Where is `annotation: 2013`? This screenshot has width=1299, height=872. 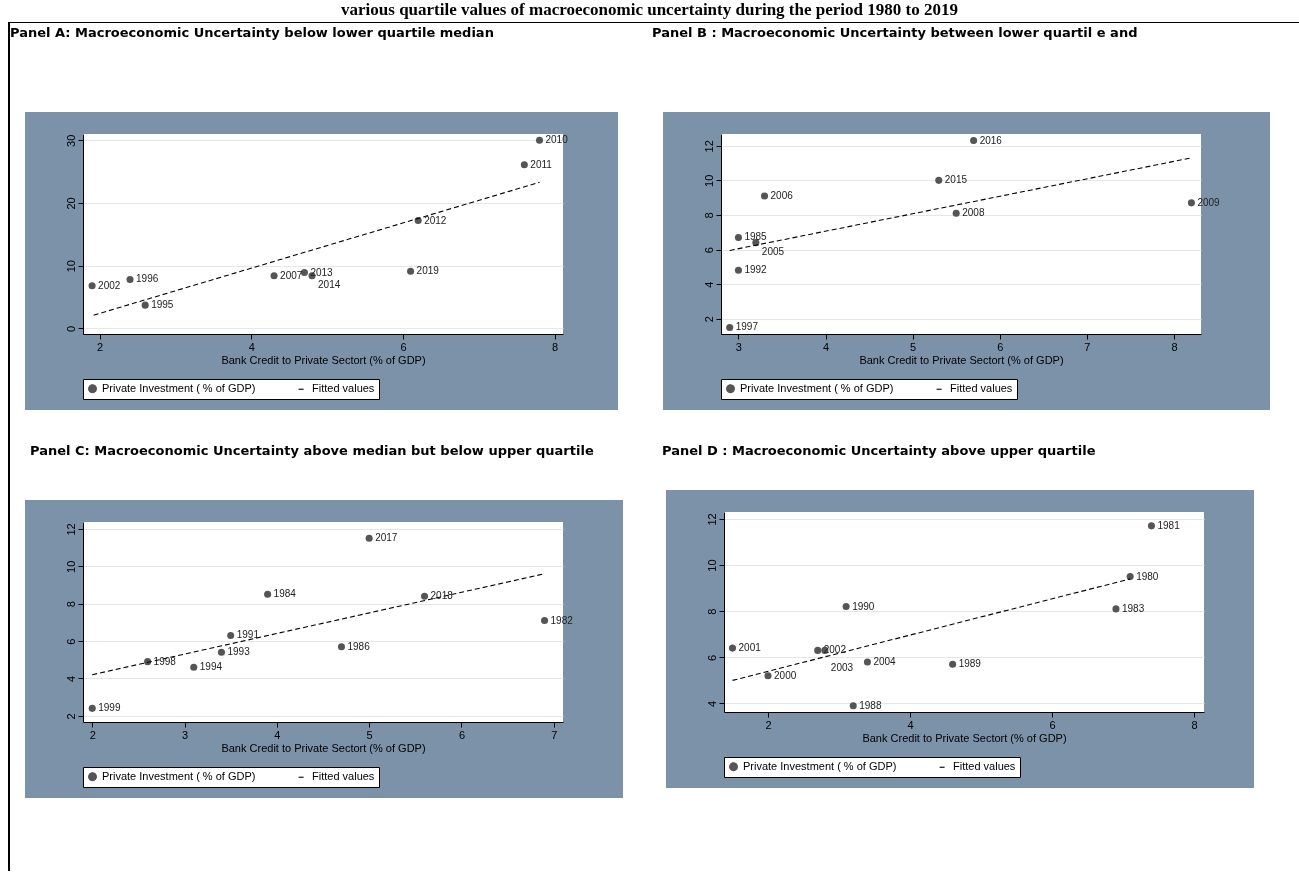
annotation: 2013 is located at coordinates (322, 272).